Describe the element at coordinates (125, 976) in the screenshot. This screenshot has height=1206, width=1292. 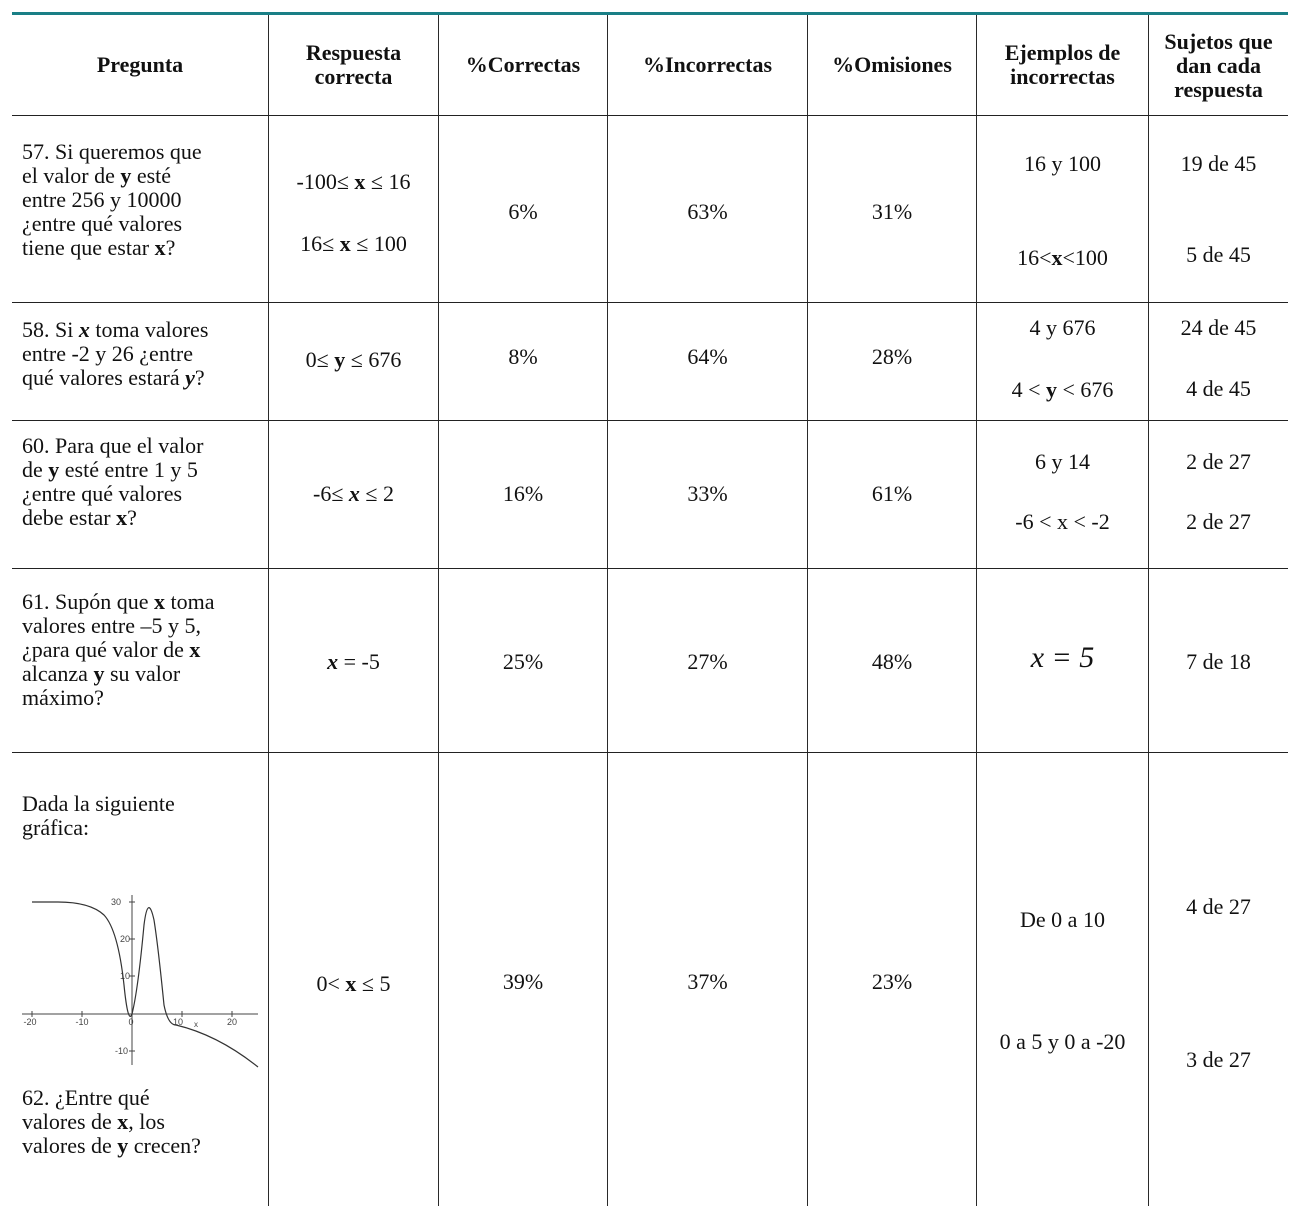
I see `graph-y-tick: 10` at that location.